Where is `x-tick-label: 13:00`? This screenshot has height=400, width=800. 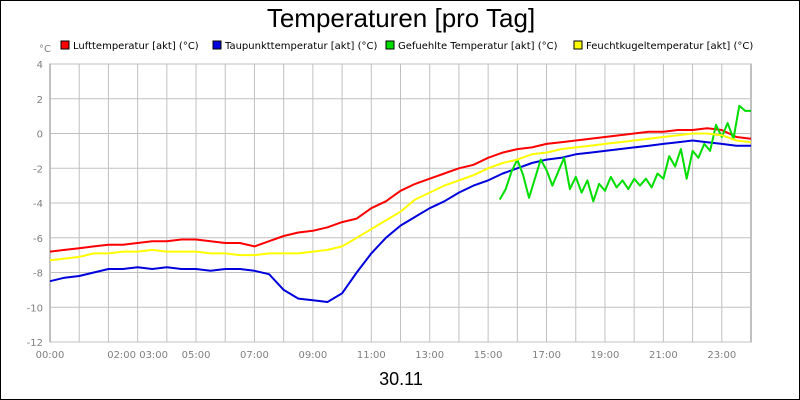 x-tick-label: 13:00 is located at coordinates (429, 355).